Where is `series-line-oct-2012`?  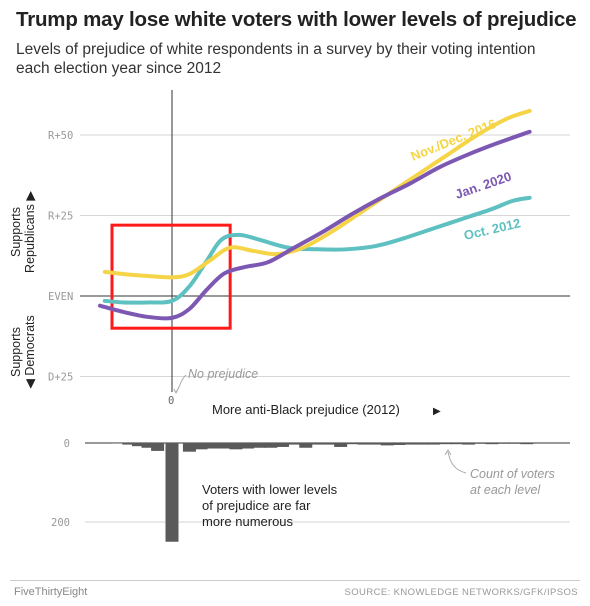 series-line-oct-2012 is located at coordinates (317, 250).